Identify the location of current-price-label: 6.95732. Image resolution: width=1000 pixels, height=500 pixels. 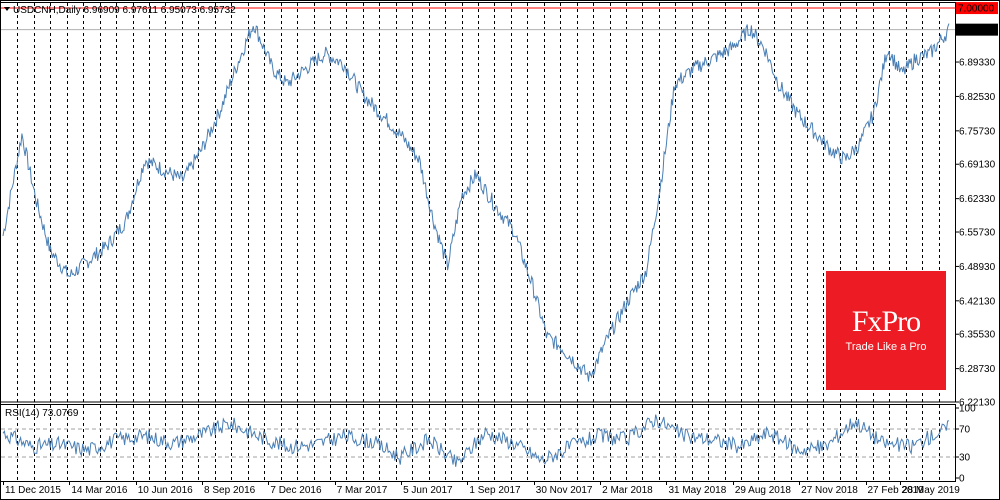
(976, 30).